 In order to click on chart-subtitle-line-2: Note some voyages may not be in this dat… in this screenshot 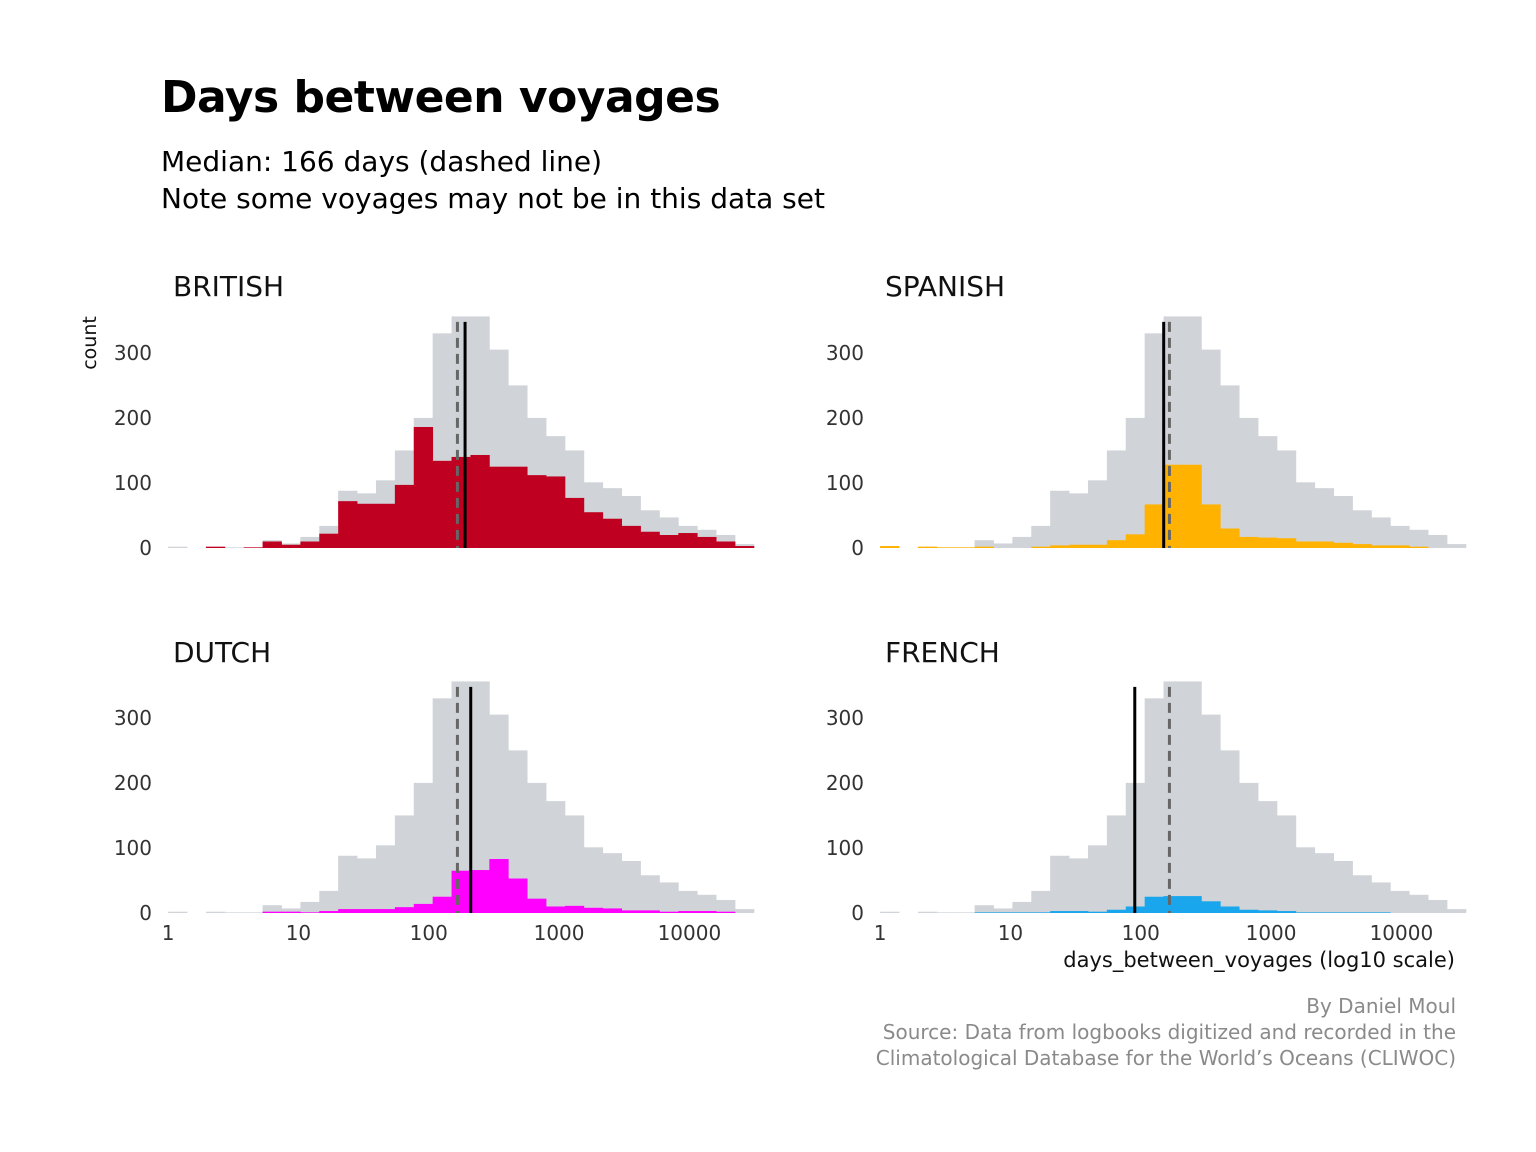, I will do `click(493, 198)`.